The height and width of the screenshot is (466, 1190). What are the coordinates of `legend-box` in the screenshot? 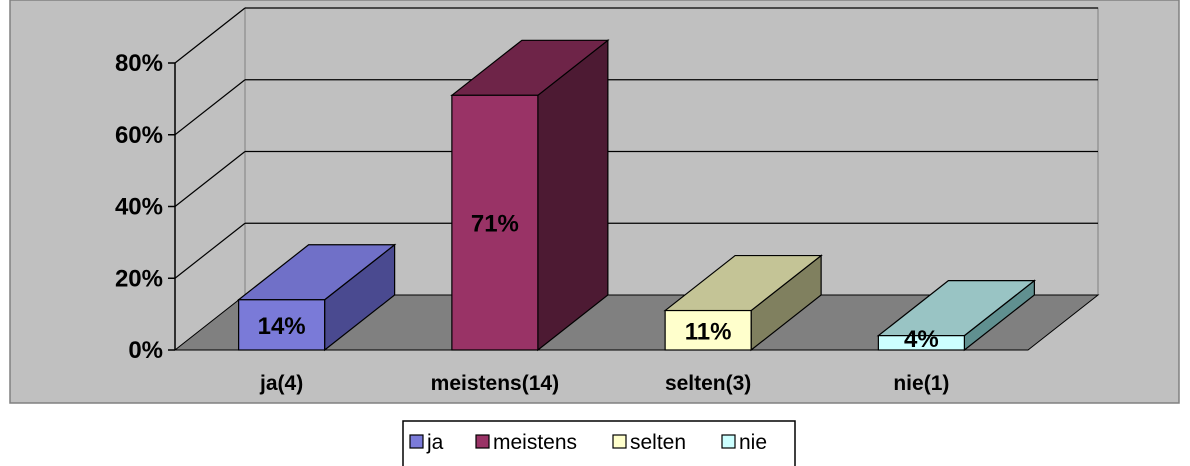 It's located at (599, 443).